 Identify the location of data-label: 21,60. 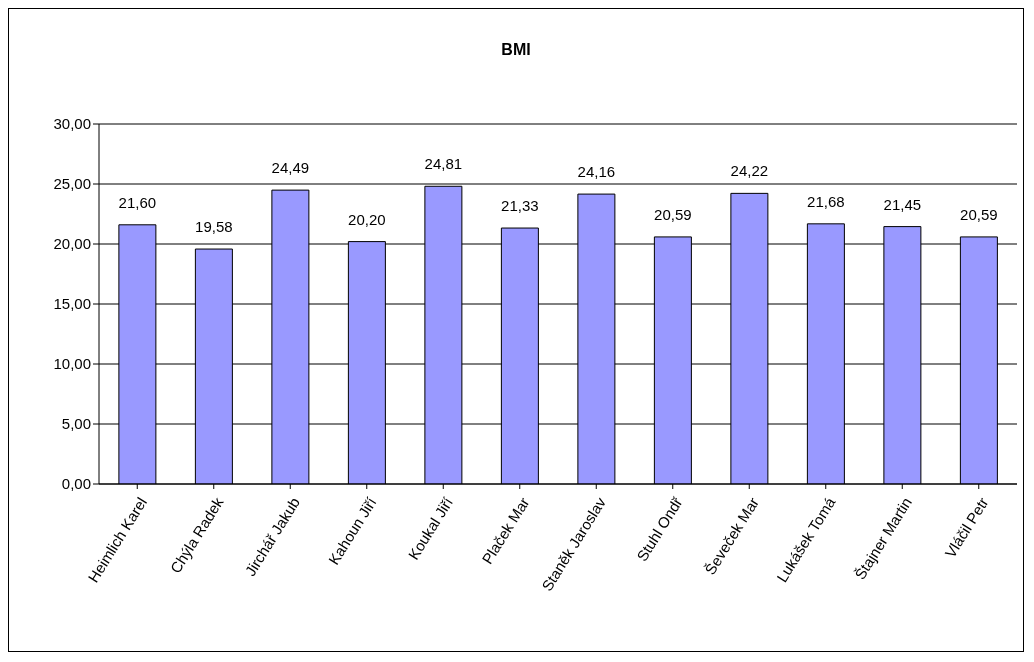
(137, 202).